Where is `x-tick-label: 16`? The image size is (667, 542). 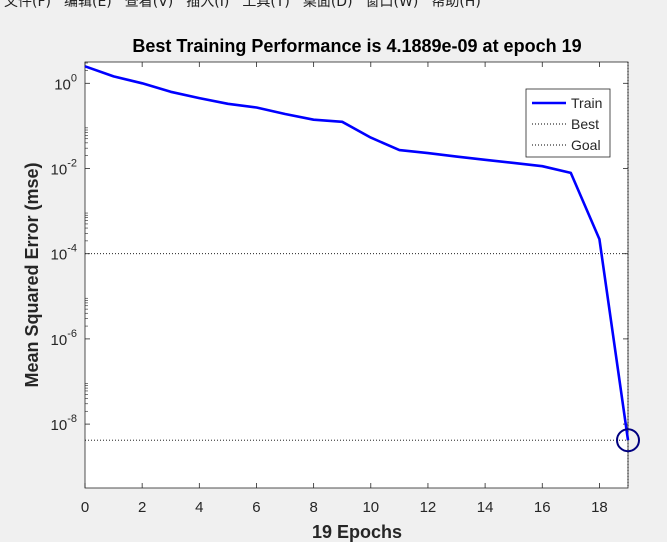
x-tick-label: 16 is located at coordinates (542, 507).